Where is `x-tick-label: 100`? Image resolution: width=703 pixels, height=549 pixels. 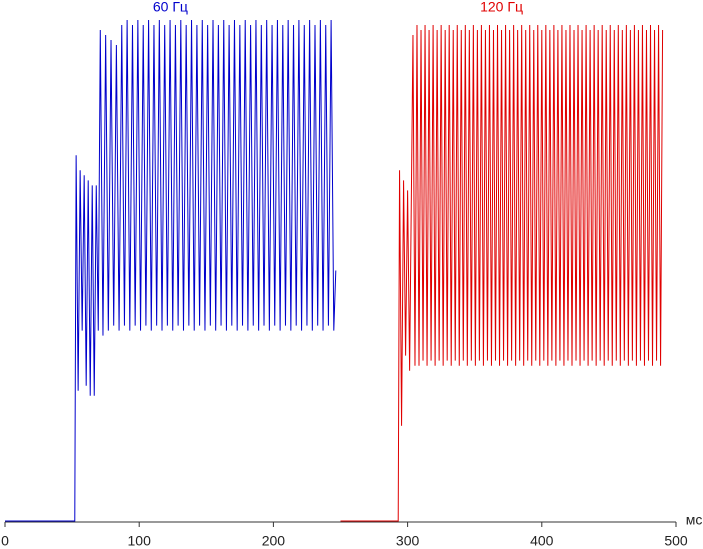
x-tick-label: 100 is located at coordinates (140, 541).